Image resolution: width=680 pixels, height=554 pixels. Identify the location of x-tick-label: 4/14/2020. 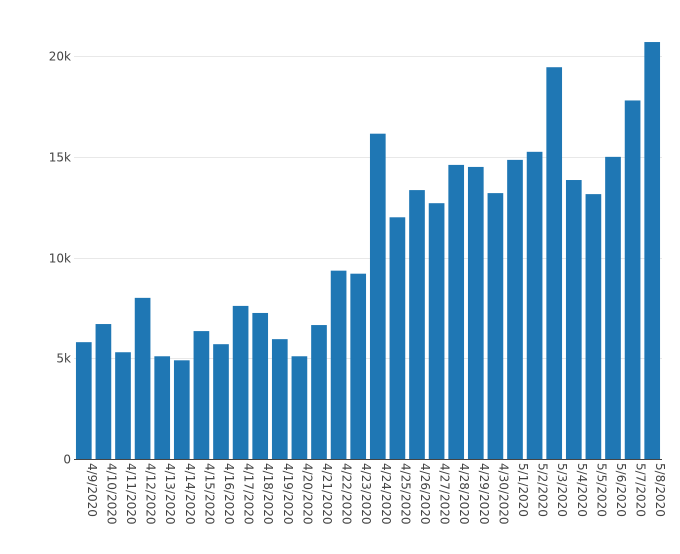
(190, 494).